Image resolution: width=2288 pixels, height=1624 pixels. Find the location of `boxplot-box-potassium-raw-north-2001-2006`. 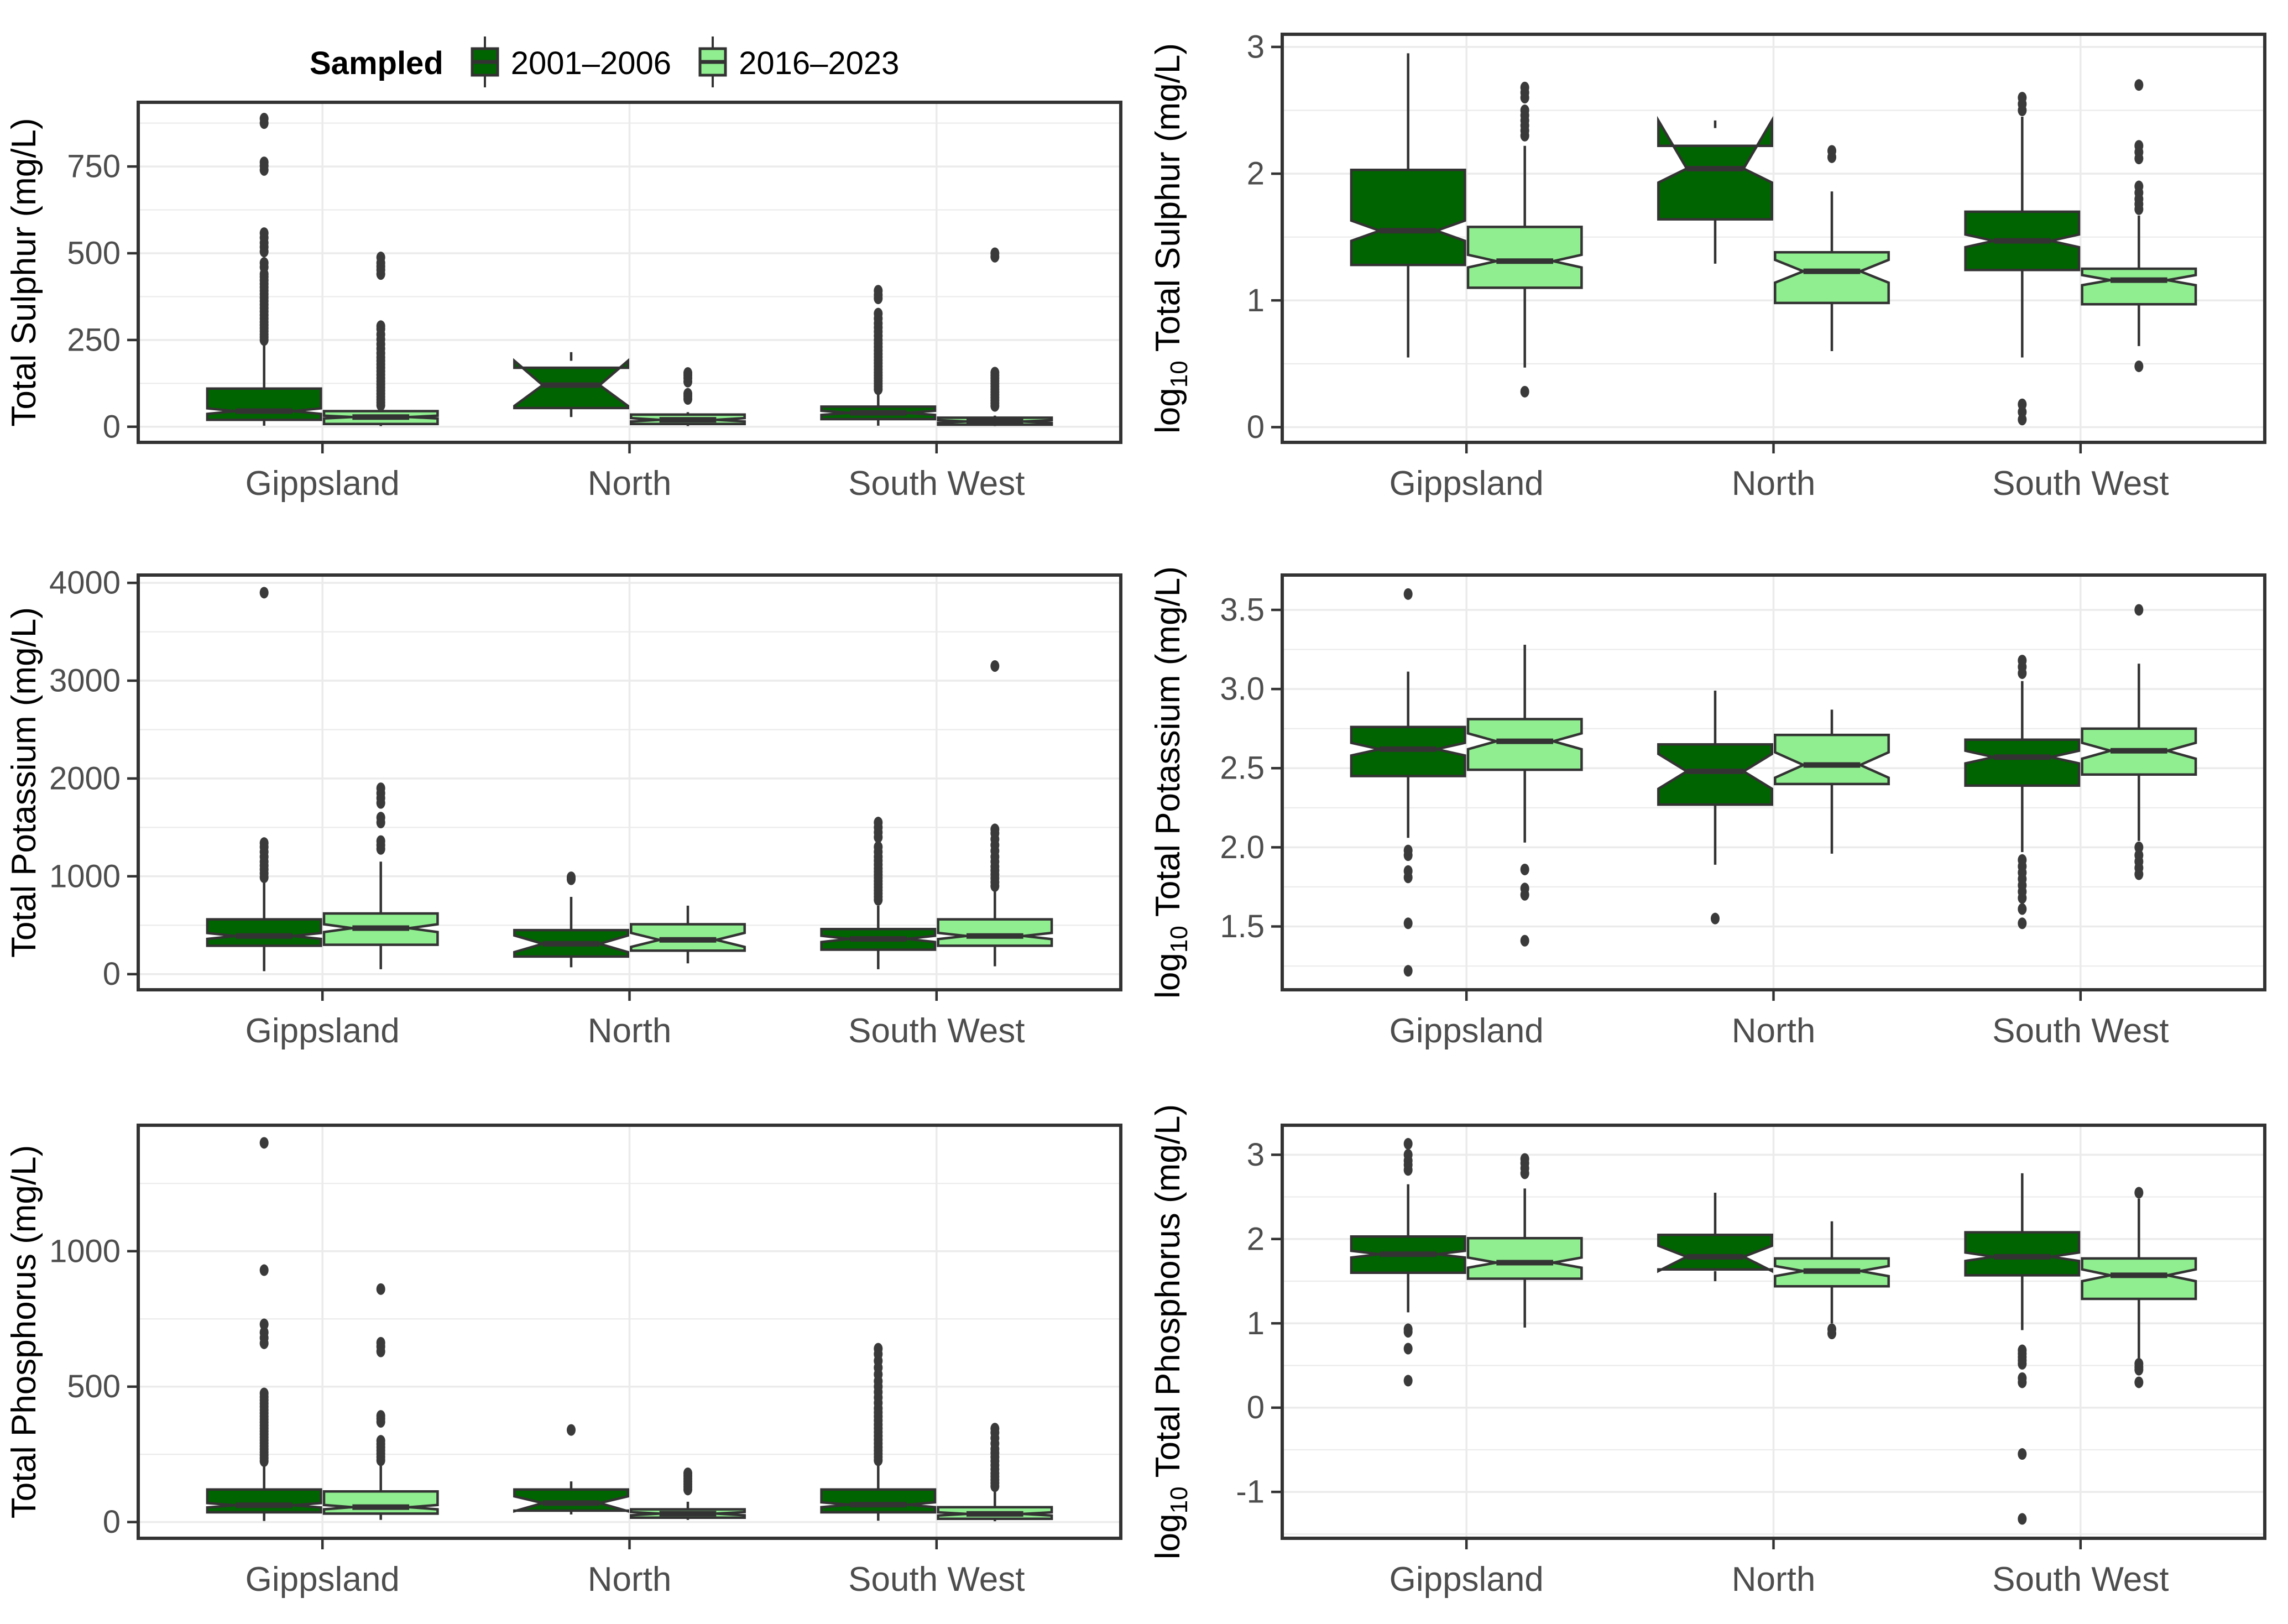

boxplot-box-potassium-raw-north-2001-2006 is located at coordinates (571, 919).